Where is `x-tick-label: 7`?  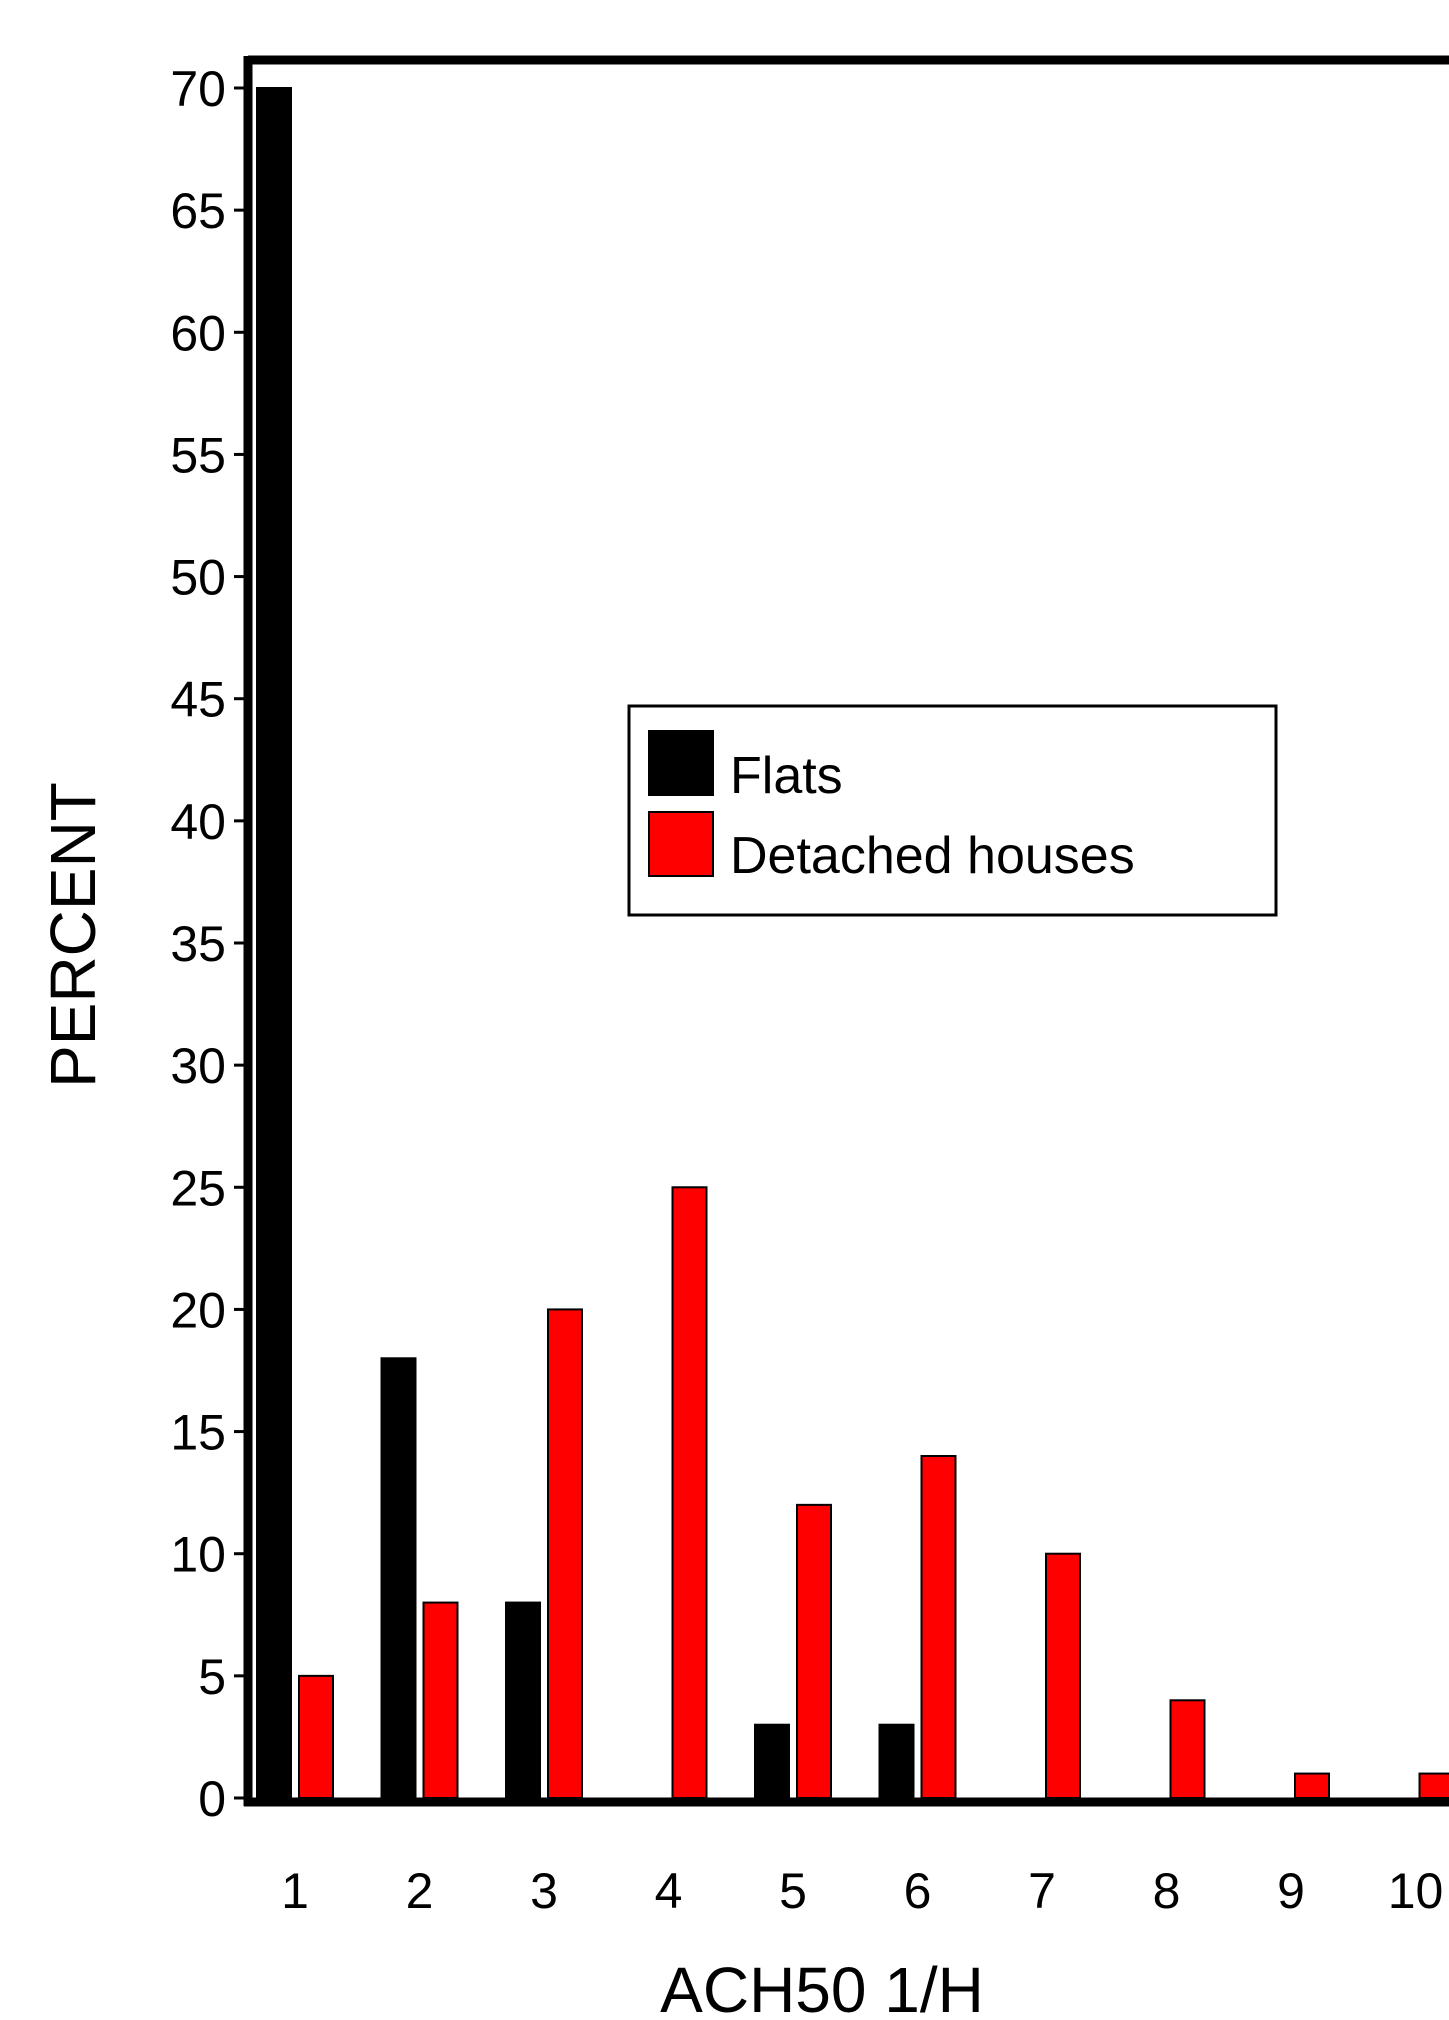
x-tick-label: 7 is located at coordinates (1042, 1891).